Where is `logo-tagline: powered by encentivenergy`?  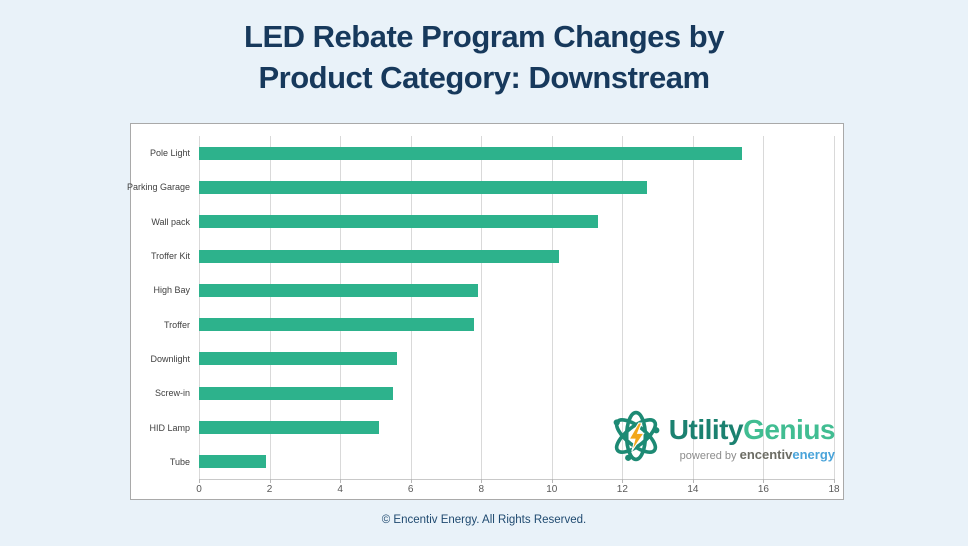
logo-tagline: powered by encentivenergy is located at coordinates (757, 454).